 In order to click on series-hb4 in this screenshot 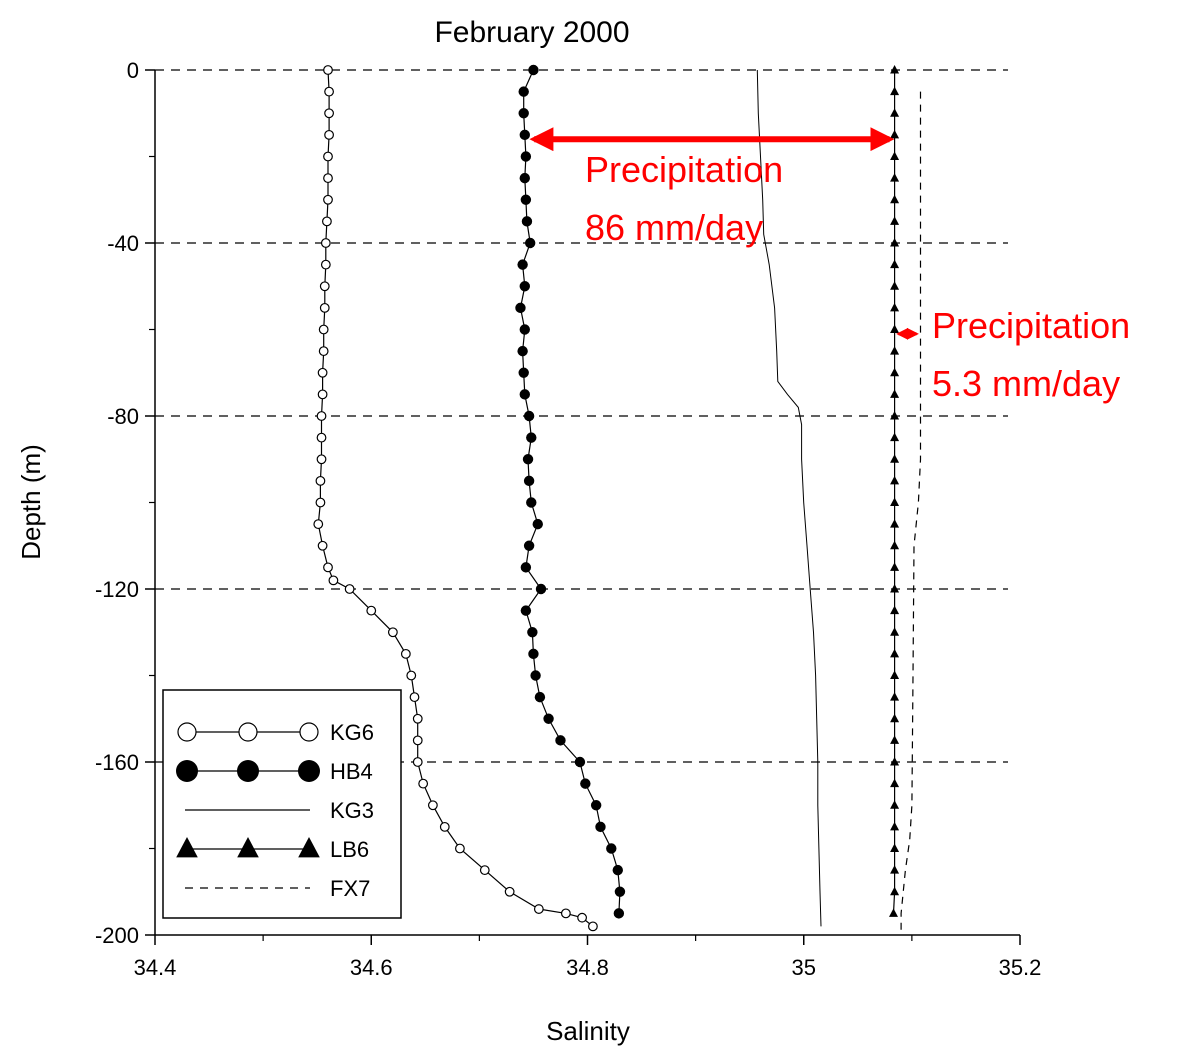, I will do `click(570, 492)`.